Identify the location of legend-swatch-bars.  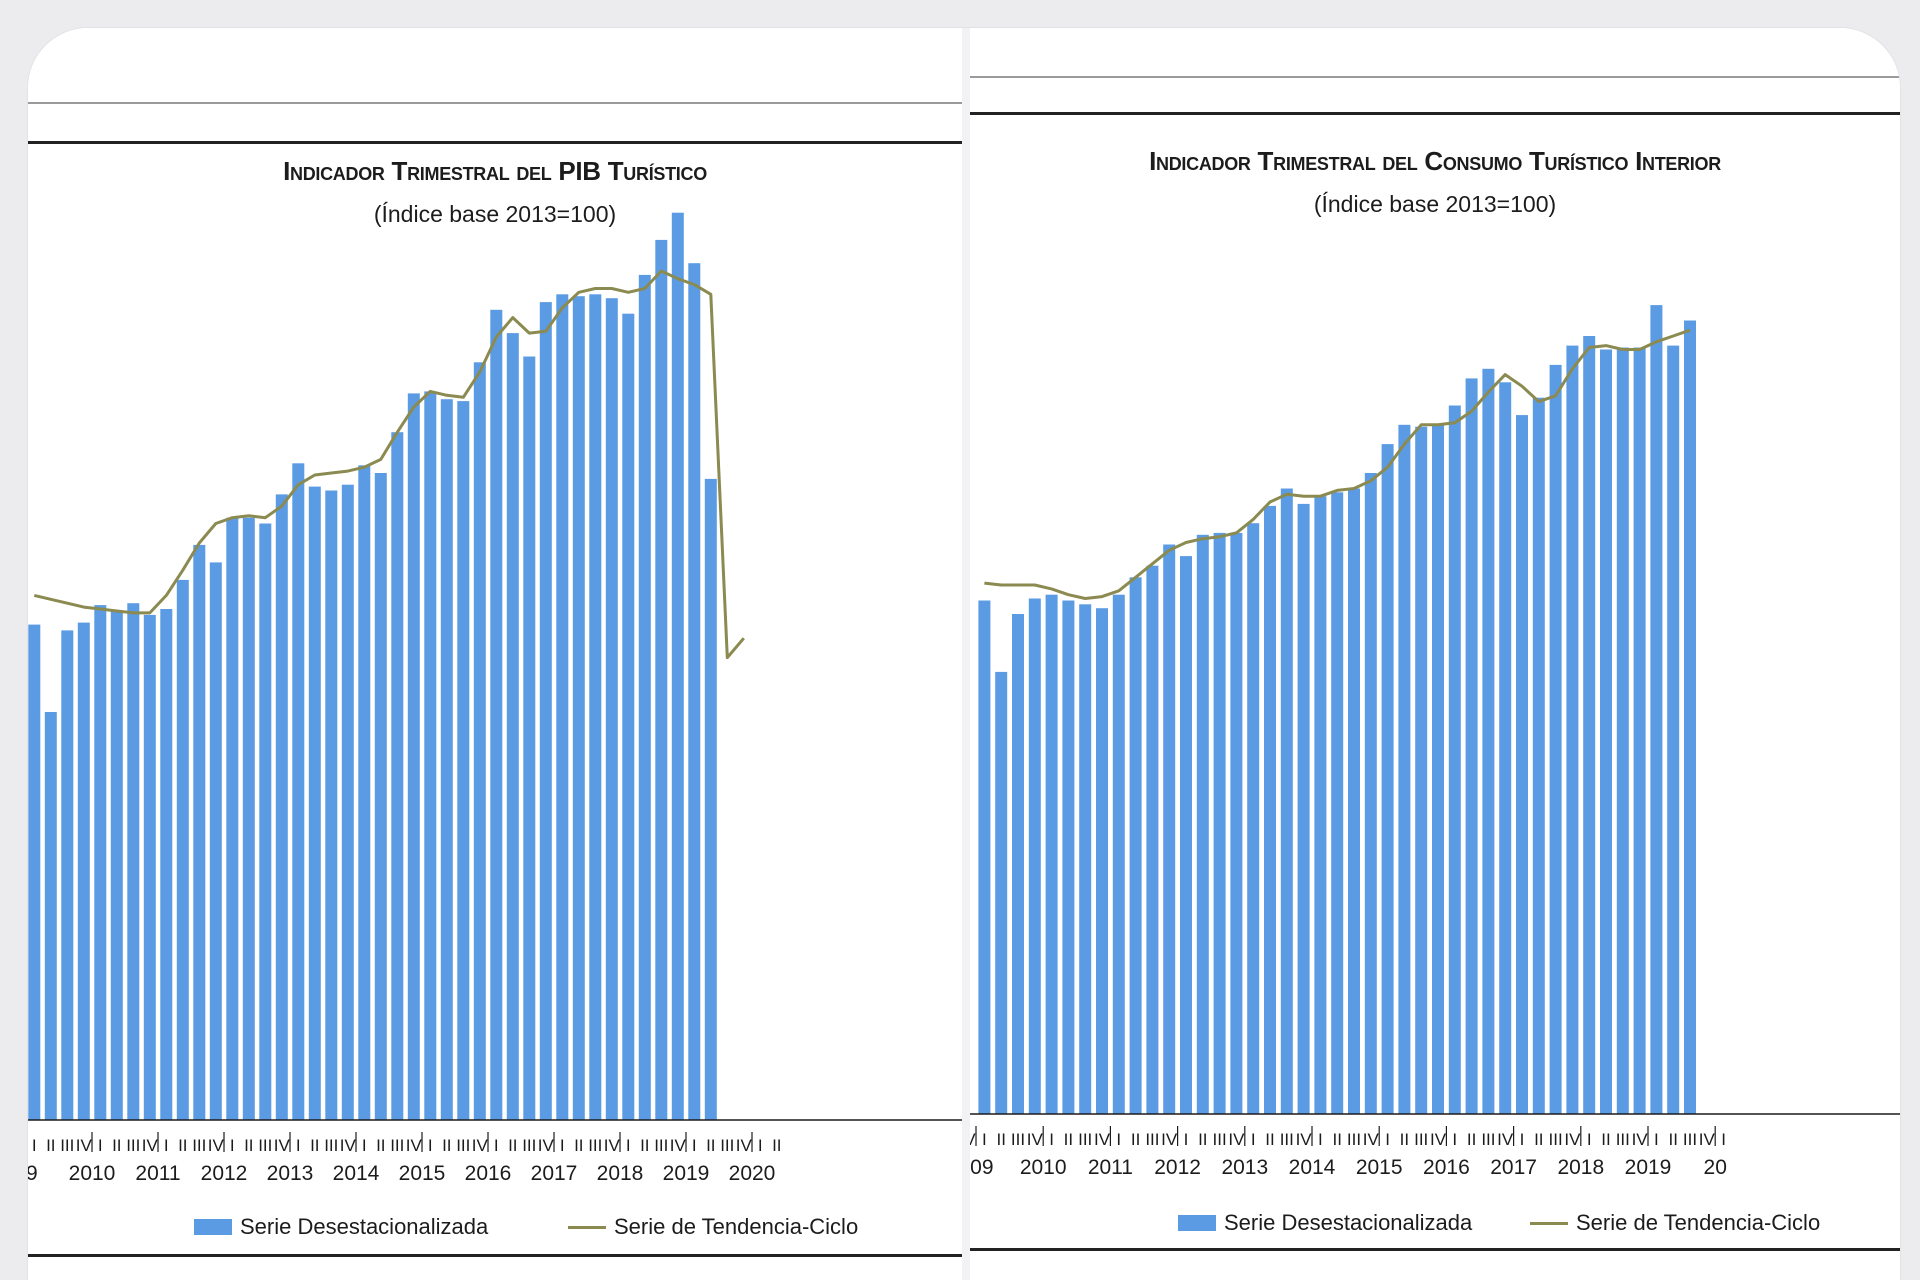
(213, 1227).